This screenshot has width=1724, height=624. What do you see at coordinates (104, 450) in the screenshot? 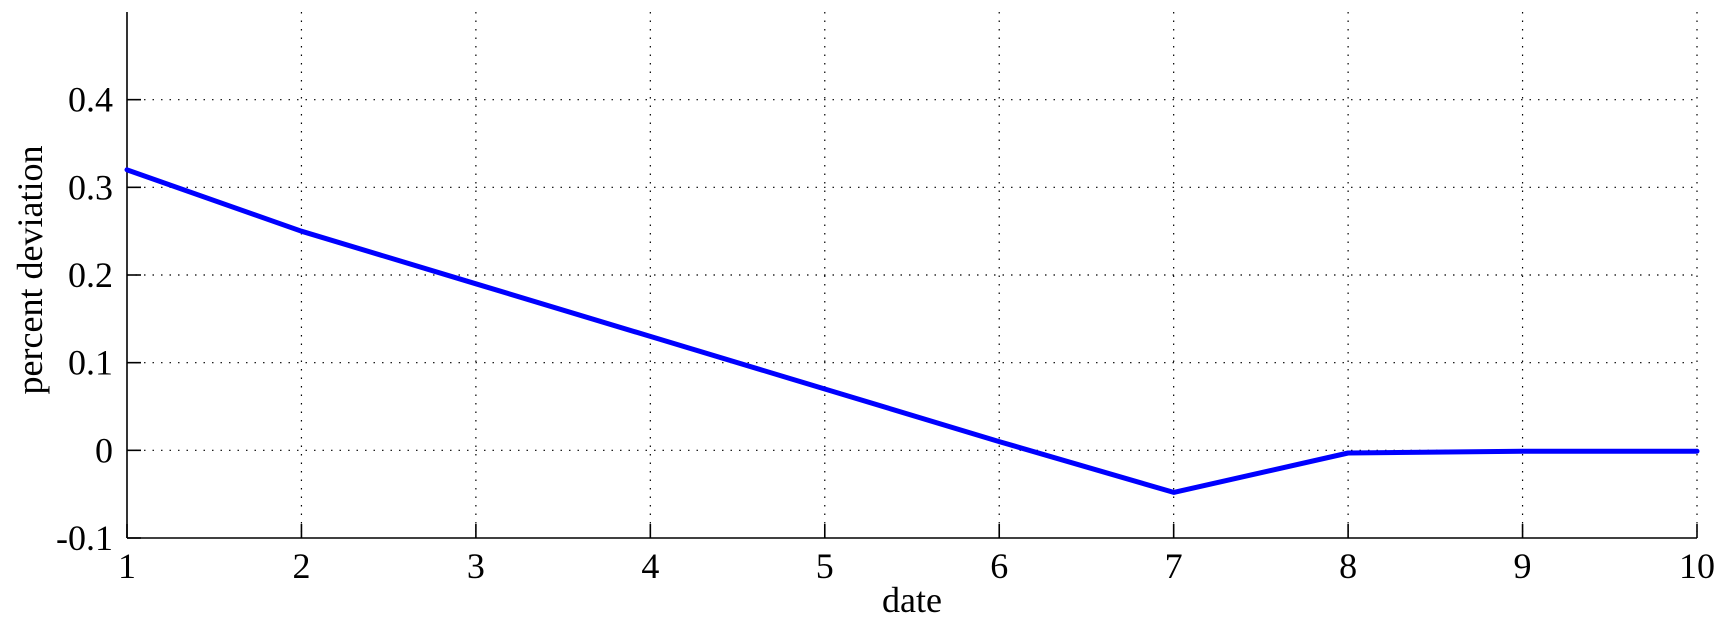
I see `y-tick-label: 0` at bounding box center [104, 450].